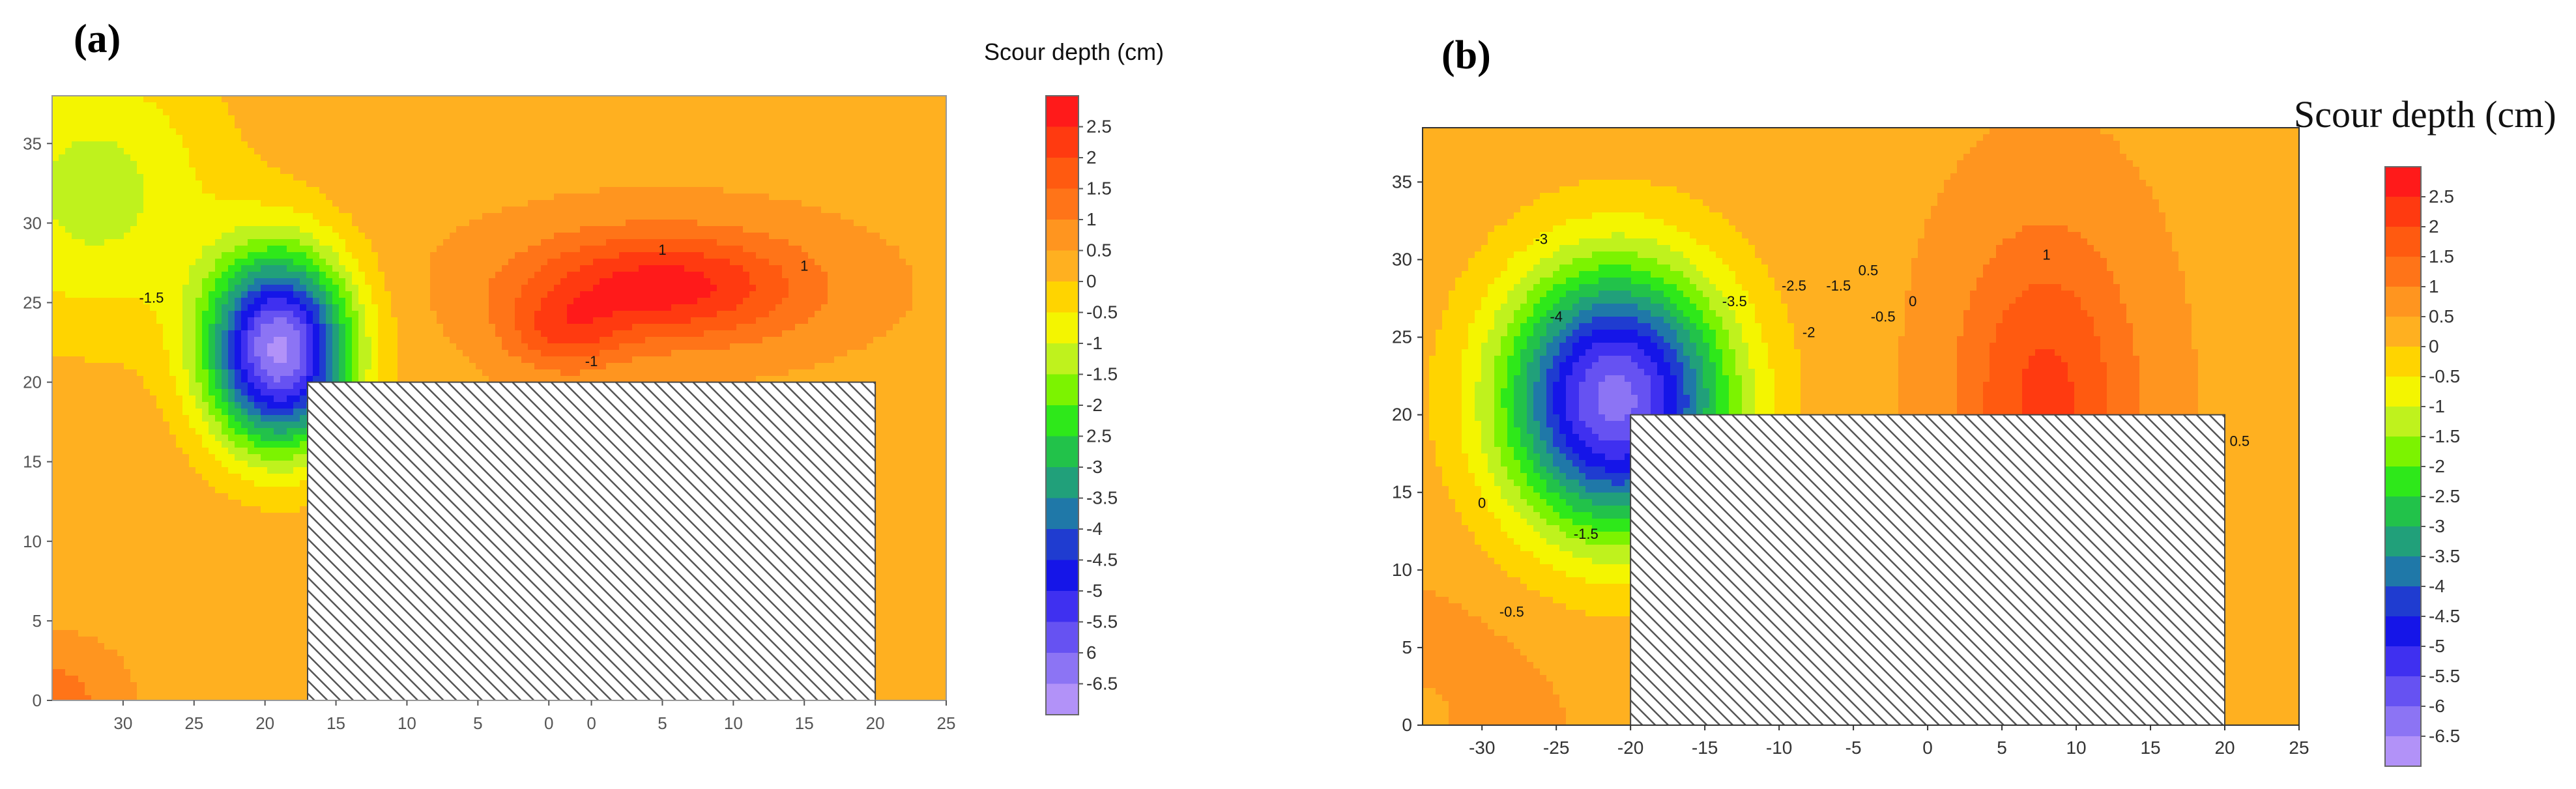 The image size is (2576, 789). I want to click on panel-label-b: (b), so click(1466, 55).